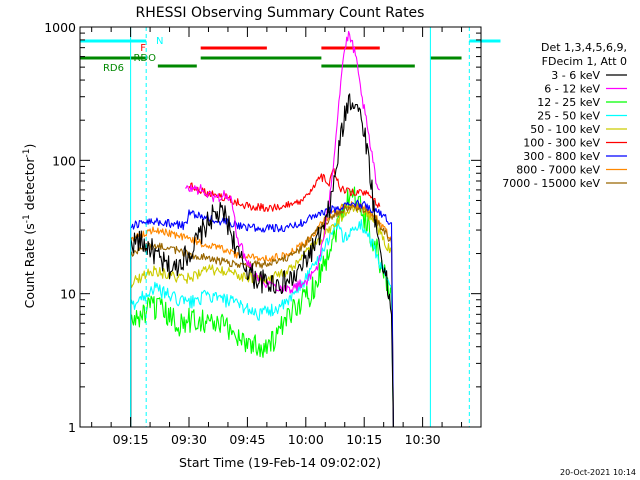  Describe the element at coordinates (280, 13) in the screenshot. I see `chart-title: RHESSI Observing Summary Count Rates` at that location.